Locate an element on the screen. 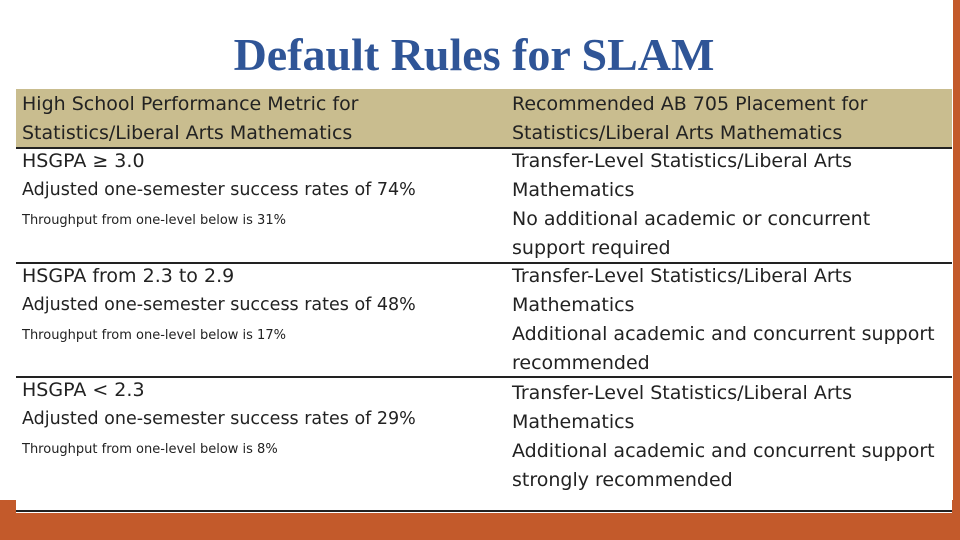 This screenshot has height=540, width=960. header-placement-line1: Recommended AB 705 Placement for is located at coordinates (690, 104).